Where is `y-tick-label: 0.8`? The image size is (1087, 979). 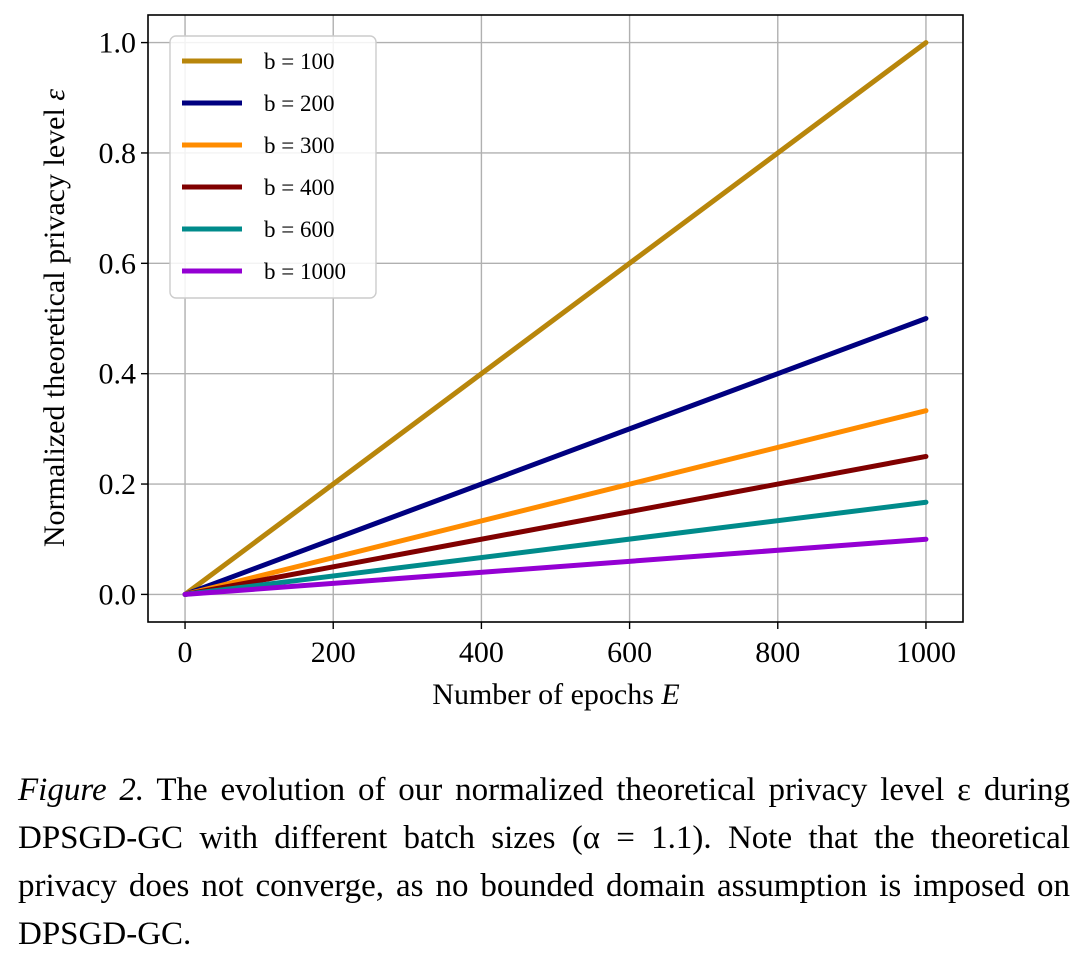
y-tick-label: 0.8 is located at coordinates (118, 153).